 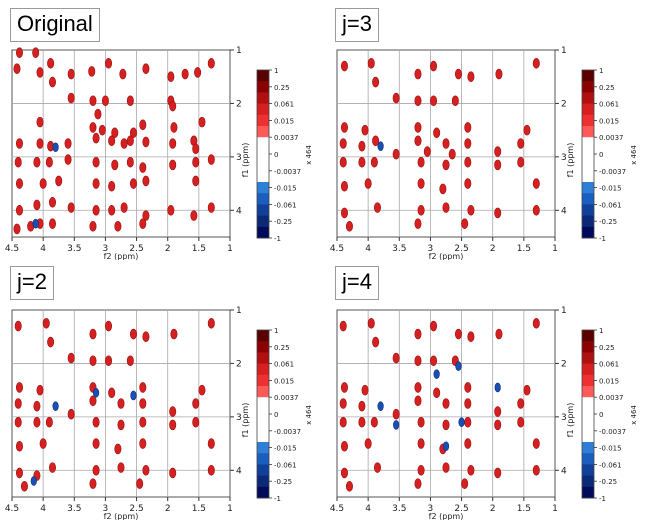 I want to click on x-tick-label: 3, so click(x=106, y=249).